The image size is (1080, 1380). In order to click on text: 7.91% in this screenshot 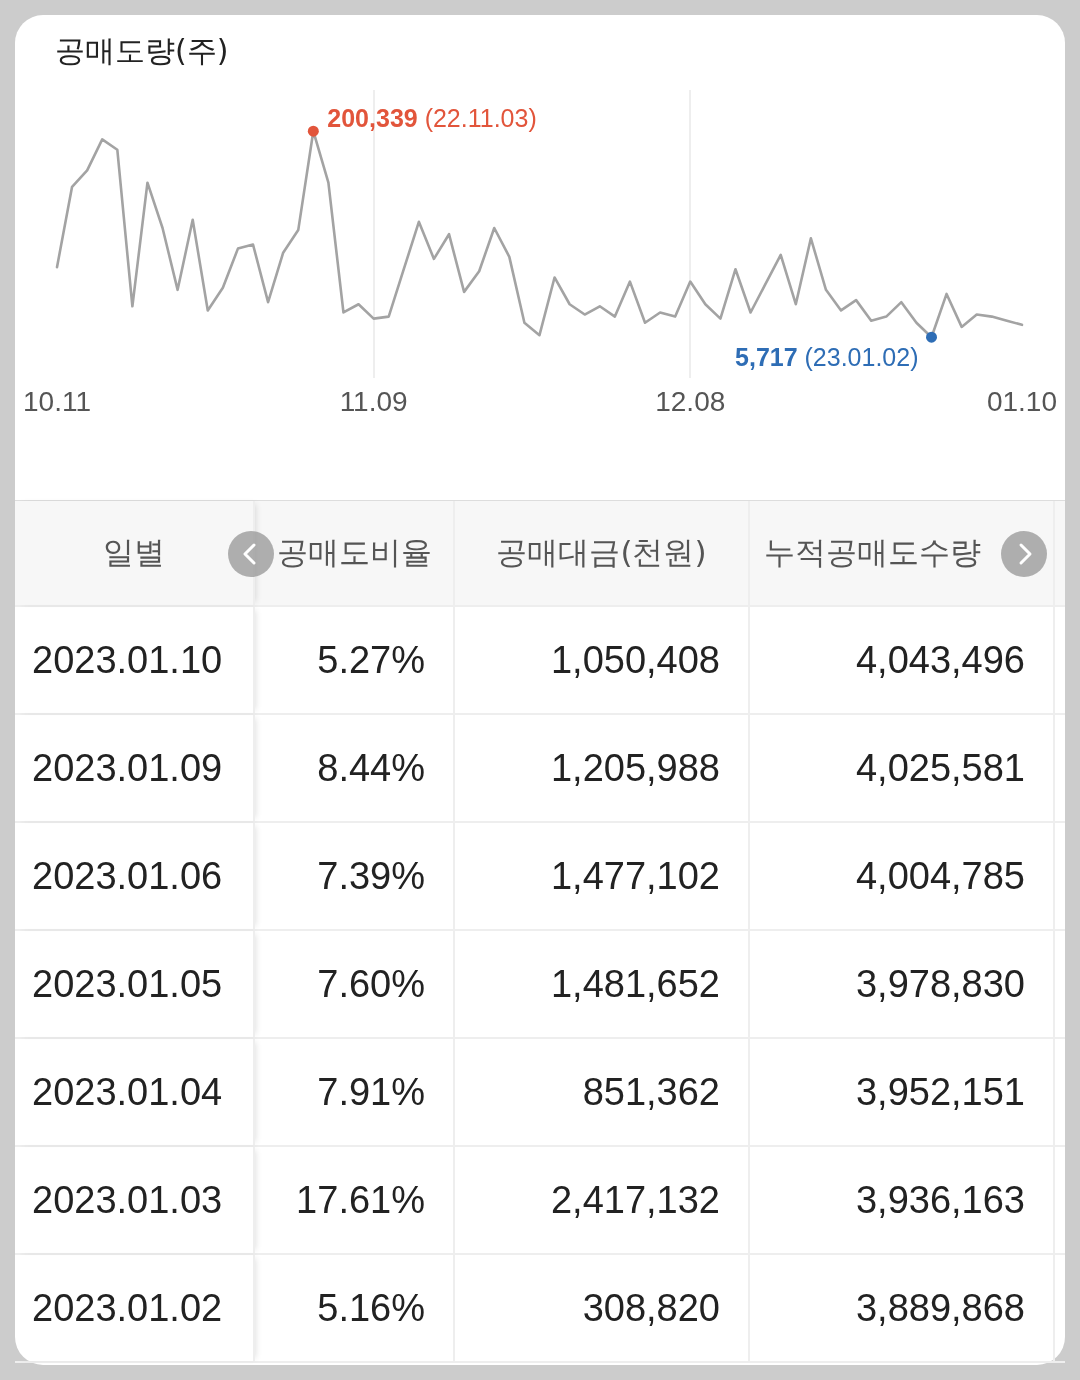, I will do `click(371, 1091)`.